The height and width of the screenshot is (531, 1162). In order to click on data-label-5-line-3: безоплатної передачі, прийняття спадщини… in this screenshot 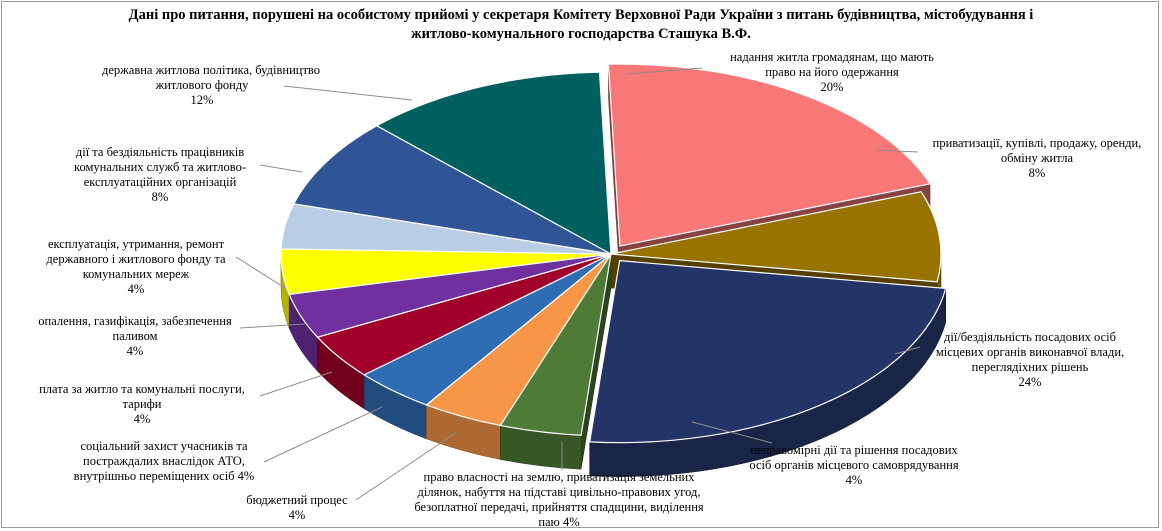, I will do `click(559, 507)`.